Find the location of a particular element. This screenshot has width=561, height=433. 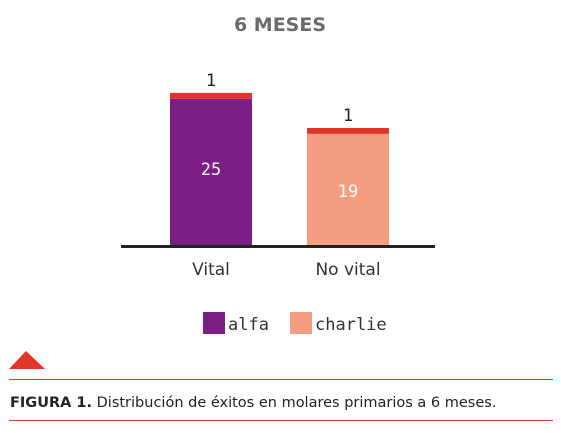

bar-segment-no-vital-top is located at coordinates (348, 131).